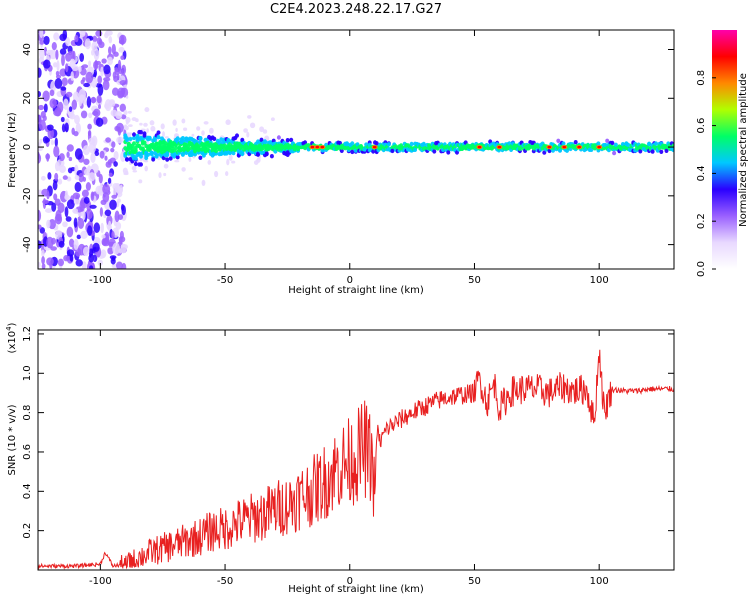 This screenshot has height=600, width=750. Describe the element at coordinates (701, 173) in the screenshot. I see `colorbar-tick-label: 0.4` at that location.